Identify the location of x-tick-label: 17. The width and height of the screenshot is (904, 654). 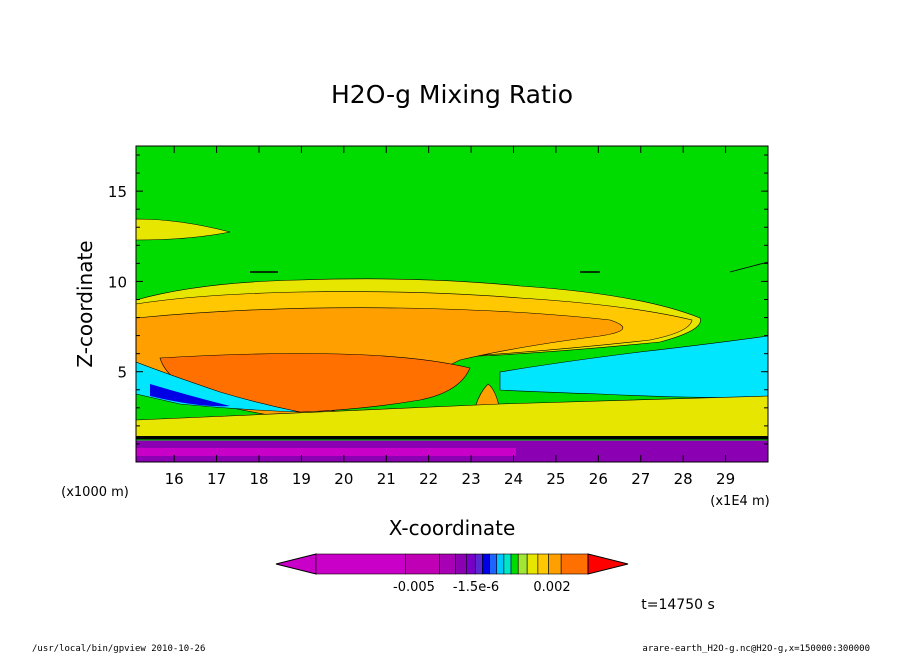
(216, 479).